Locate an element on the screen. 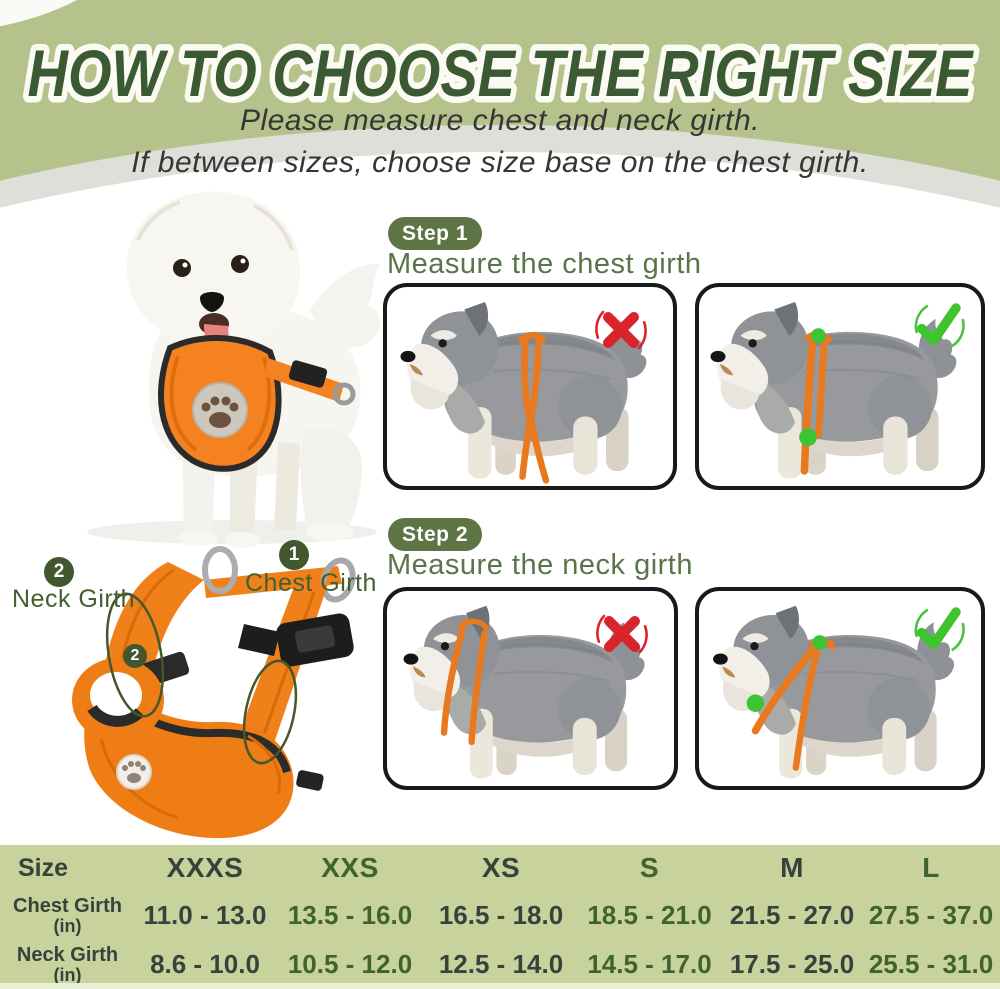 The image size is (1000, 989). step1-right-panel is located at coordinates (840, 386).